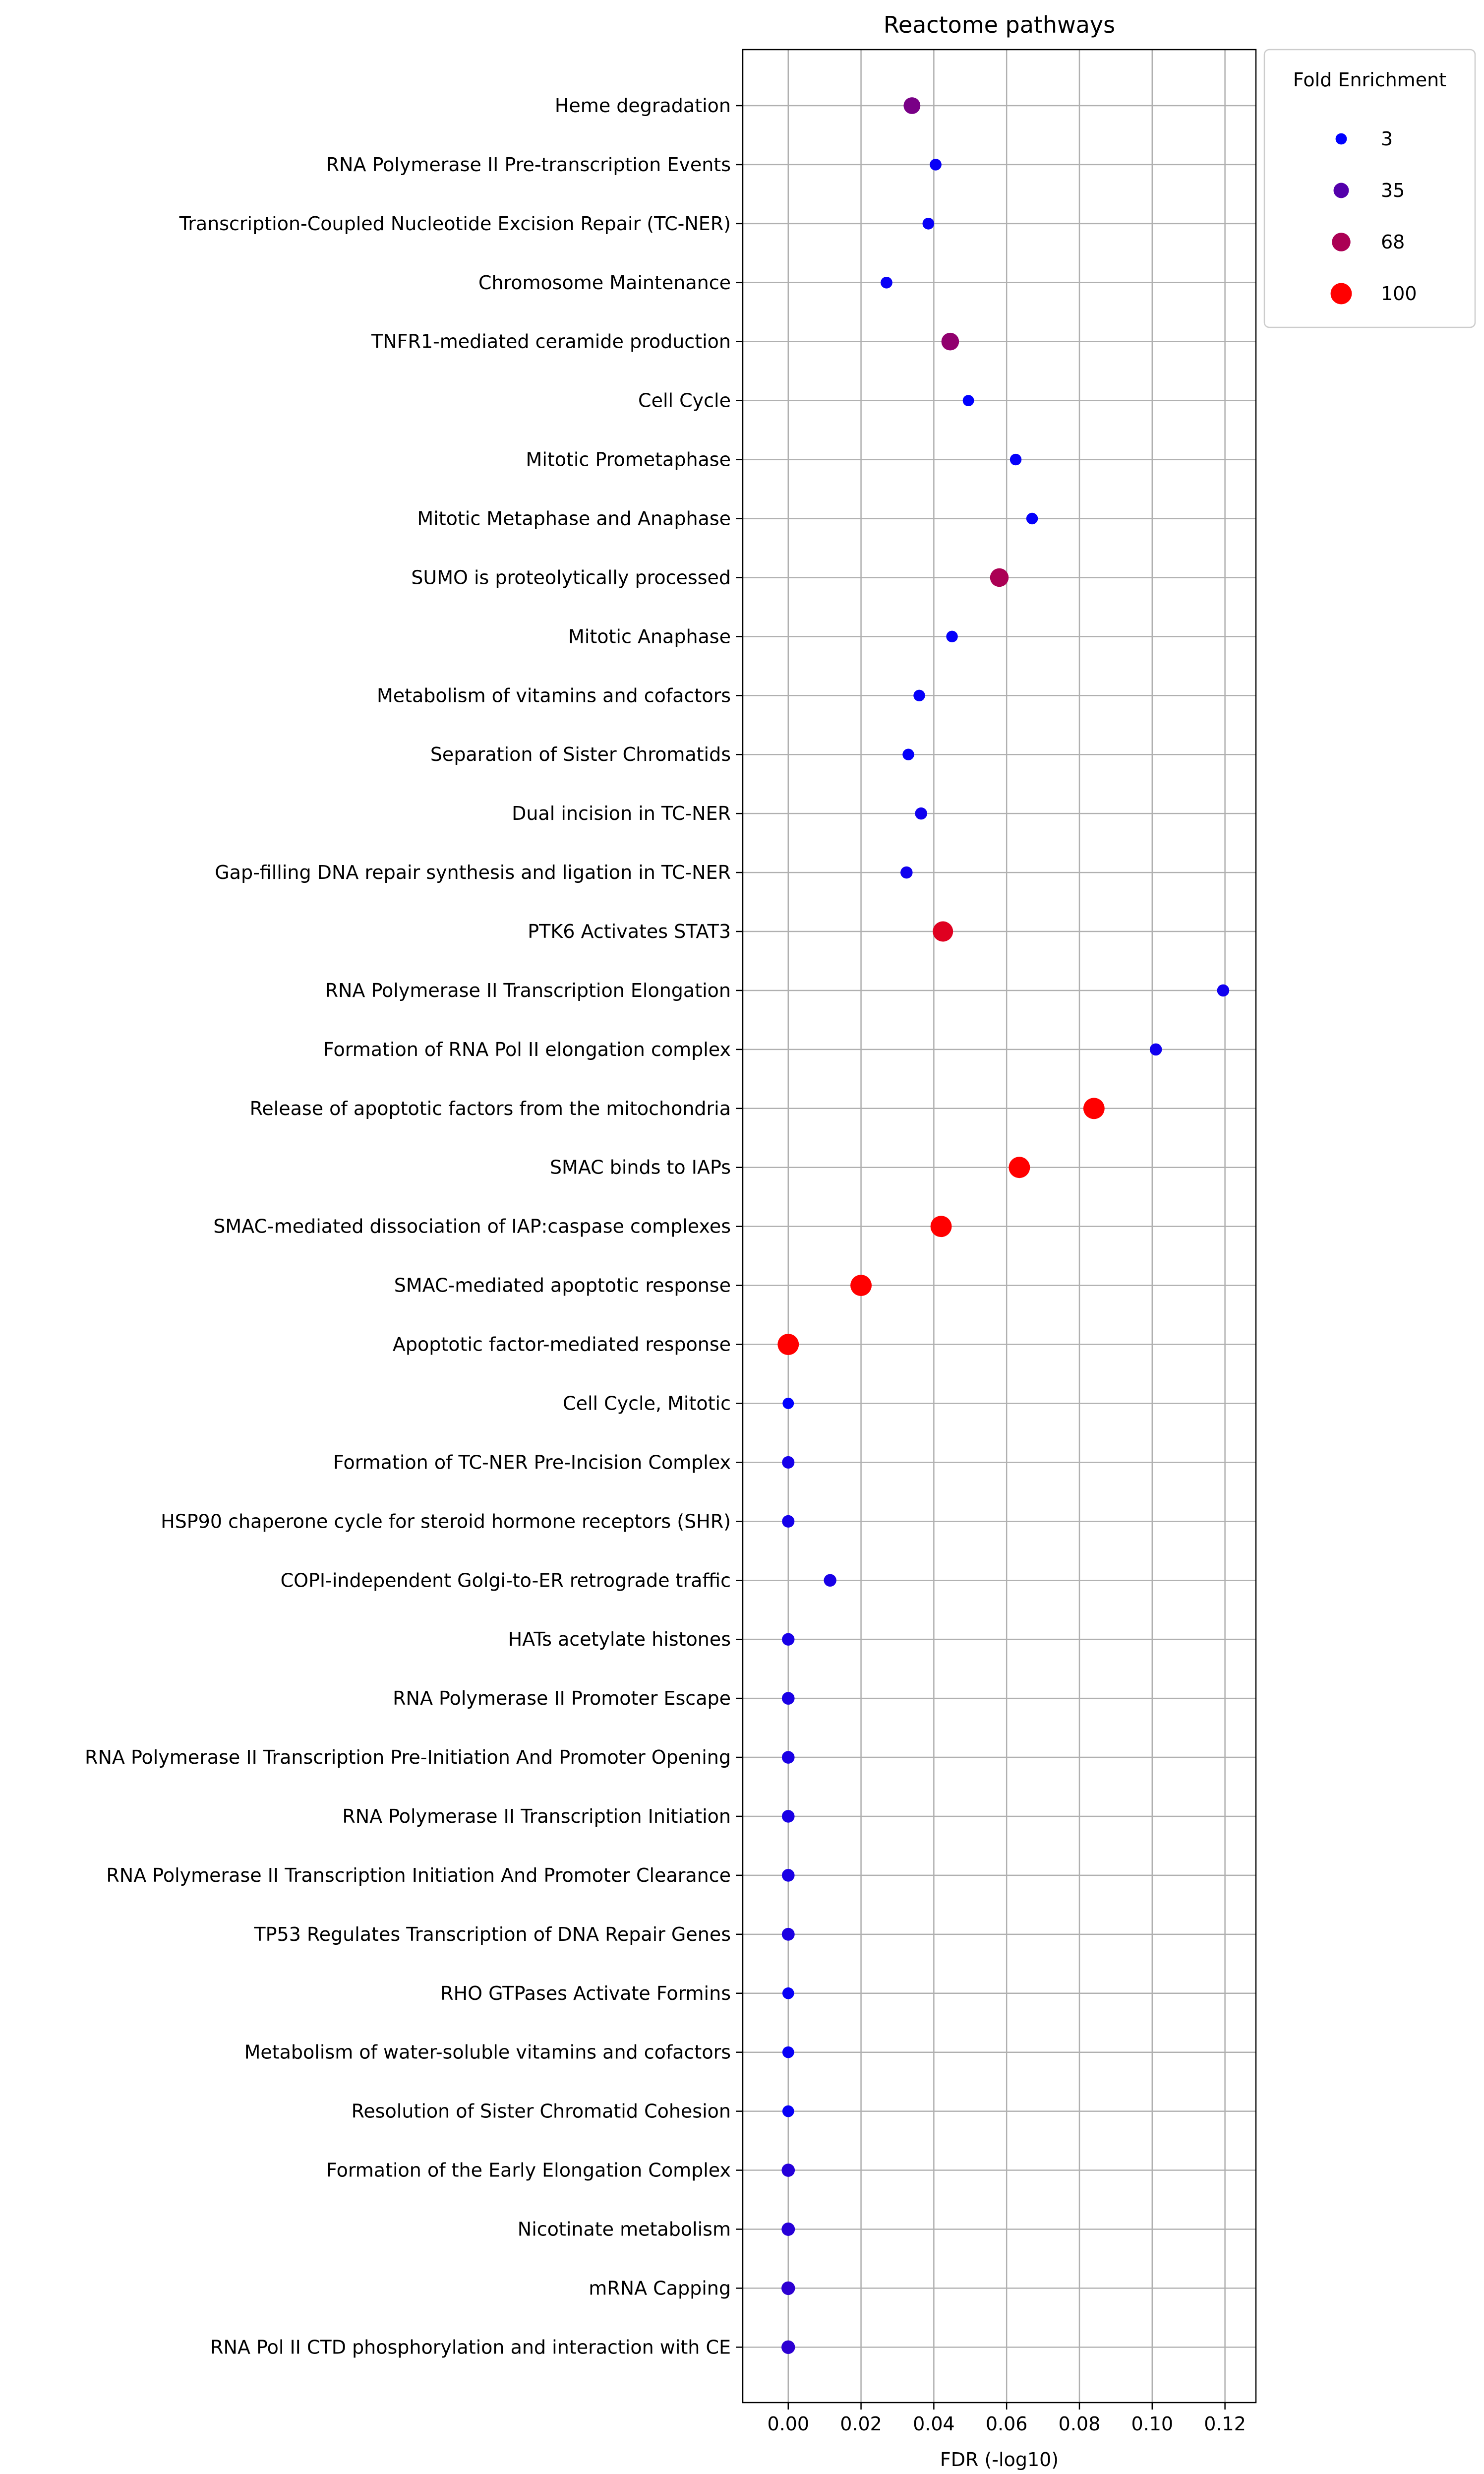 Image resolution: width=1484 pixels, height=2474 pixels. I want to click on y-tick-label: RNA Polymerase II Promoter Escape, so click(562, 1698).